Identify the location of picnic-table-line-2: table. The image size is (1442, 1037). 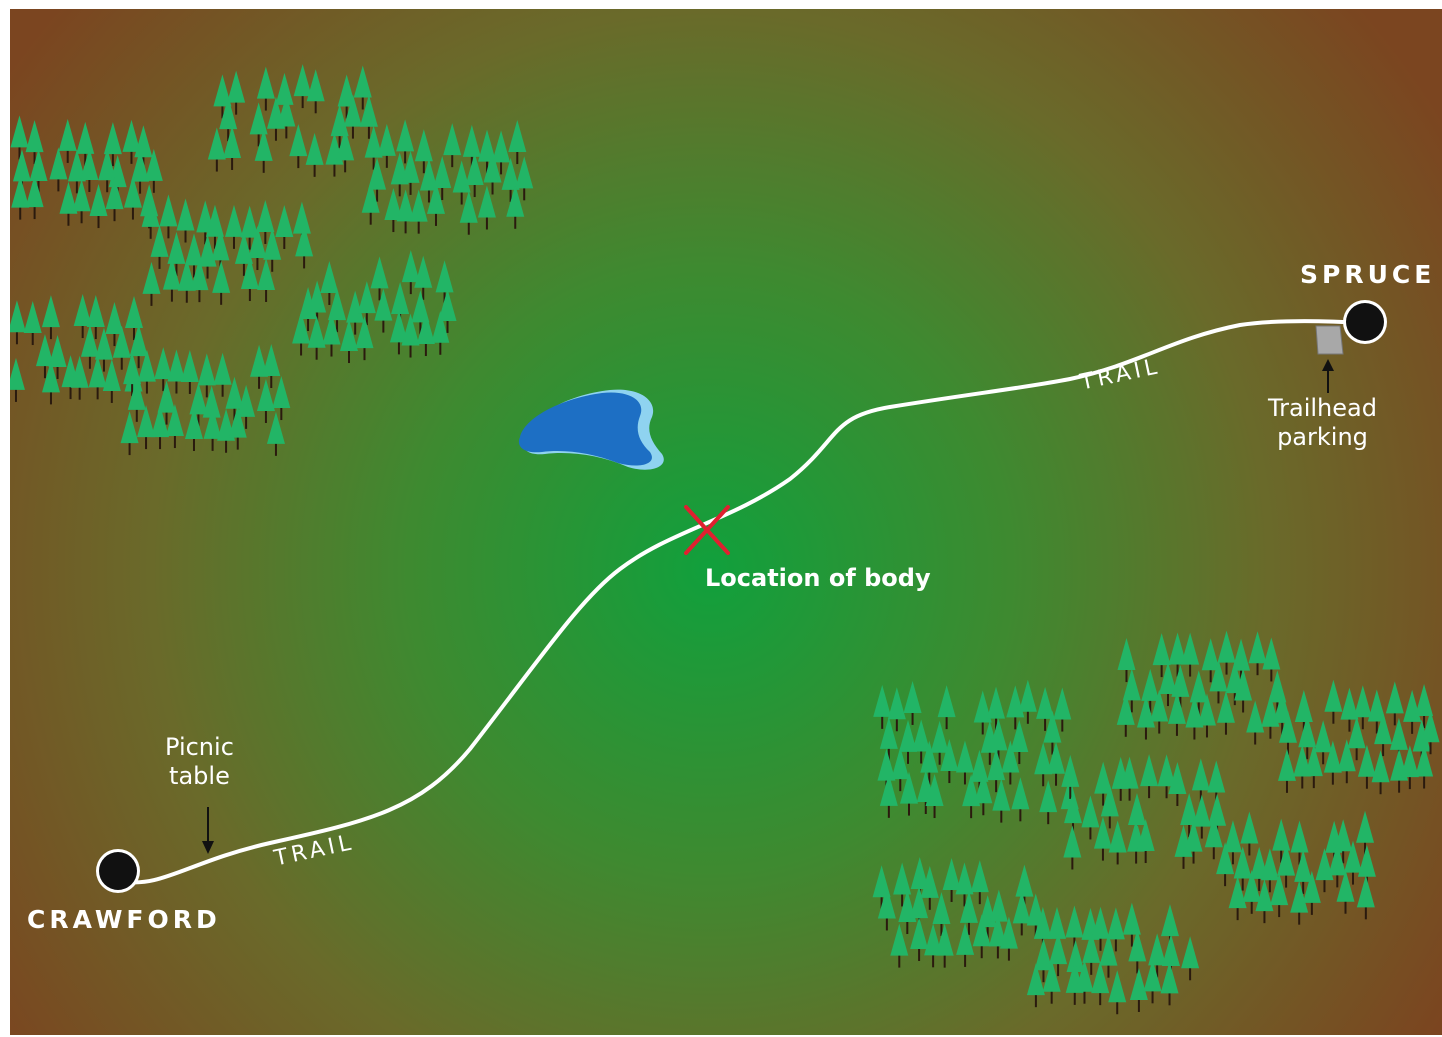
(199, 776).